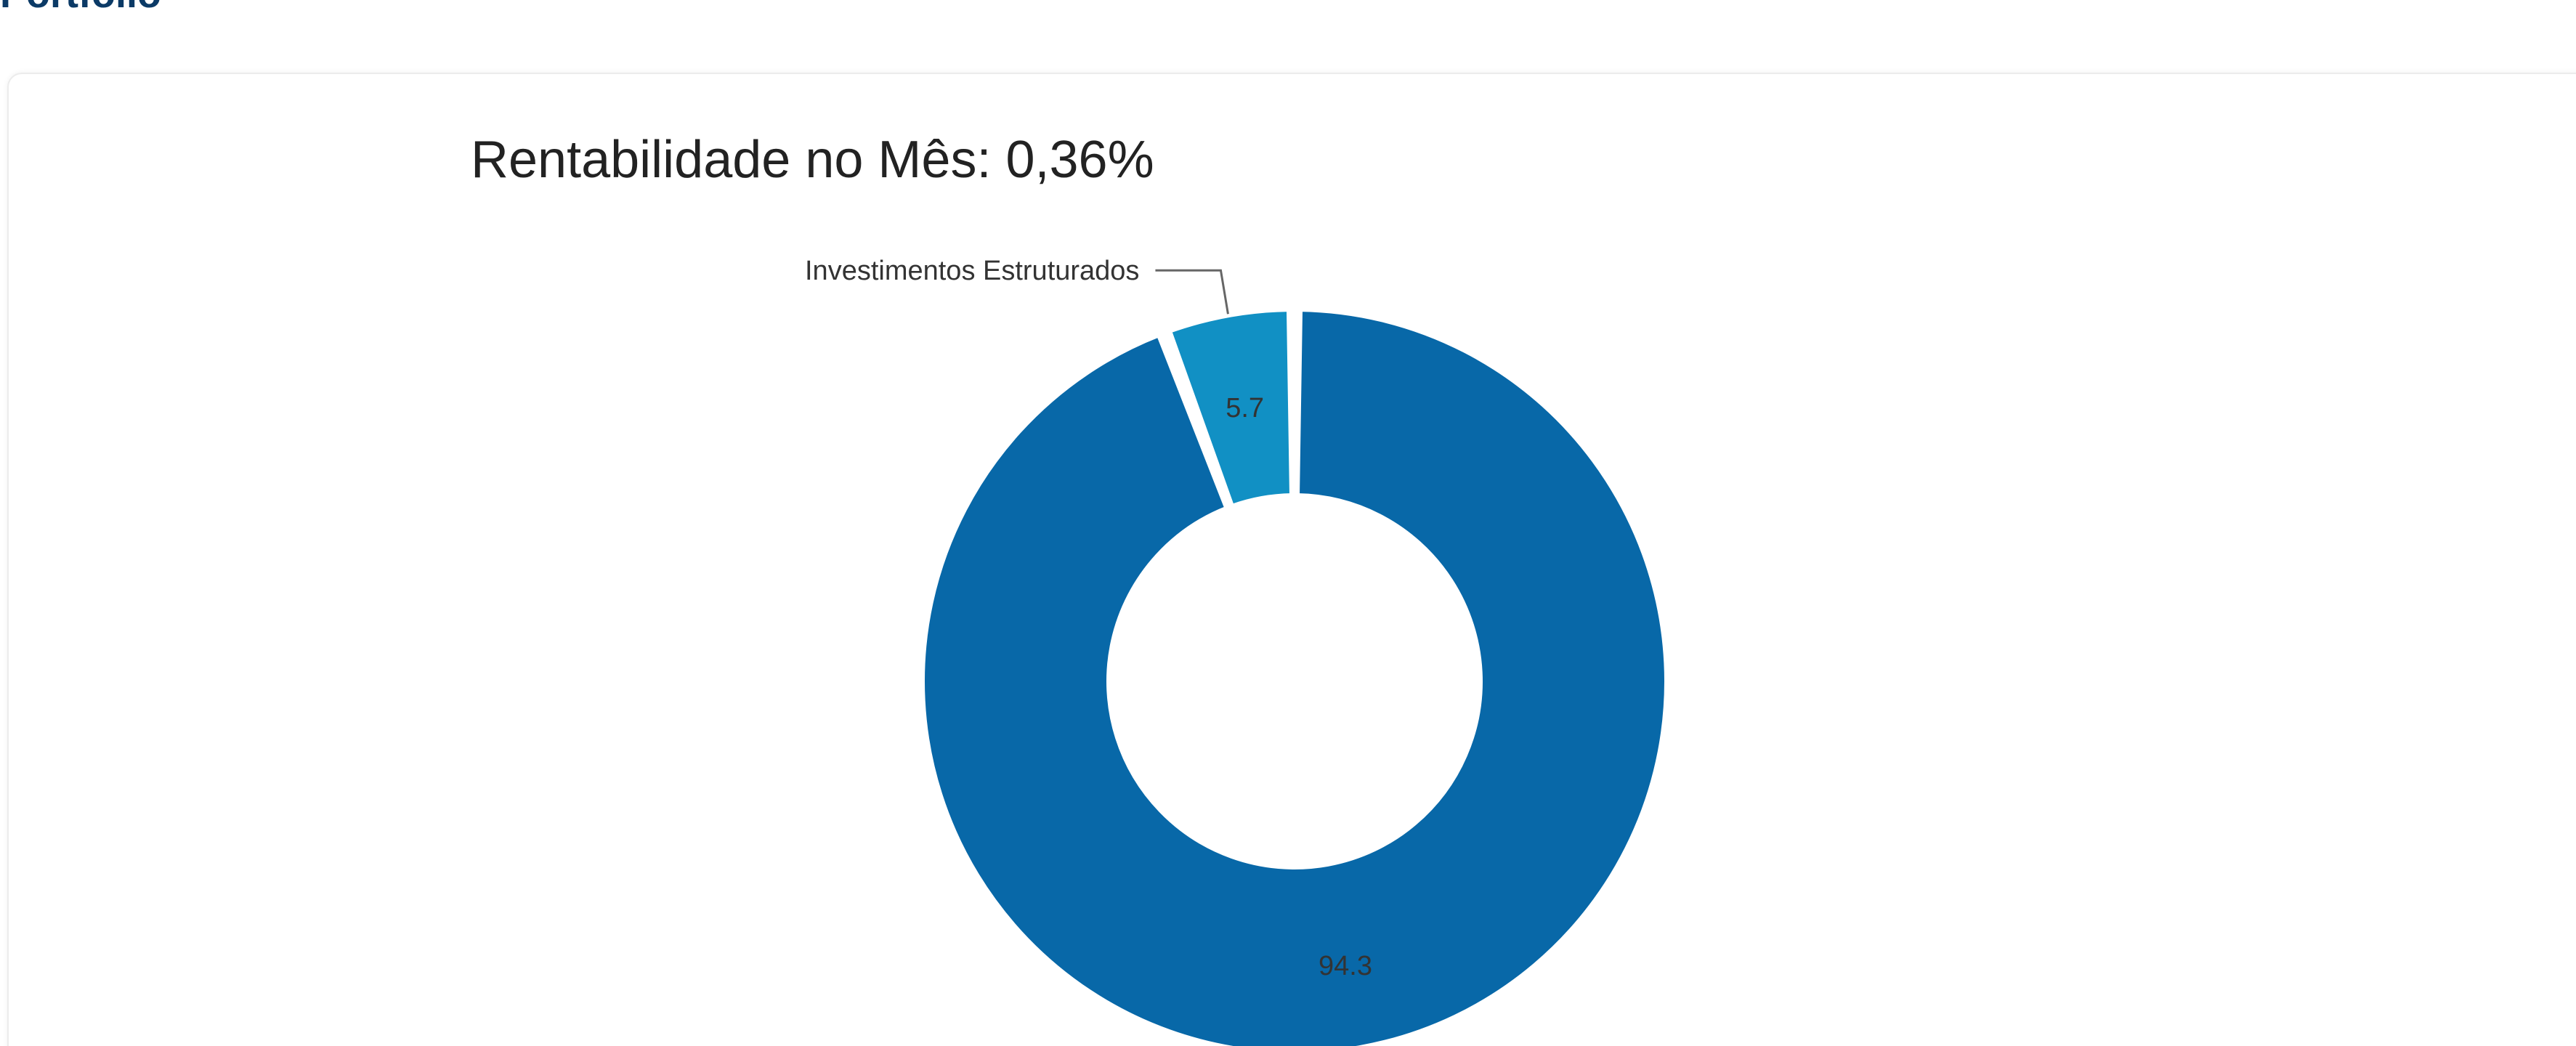 Image resolution: width=2576 pixels, height=1046 pixels. Describe the element at coordinates (1245, 408) in the screenshot. I see `slice-value-label: 5.7` at that location.